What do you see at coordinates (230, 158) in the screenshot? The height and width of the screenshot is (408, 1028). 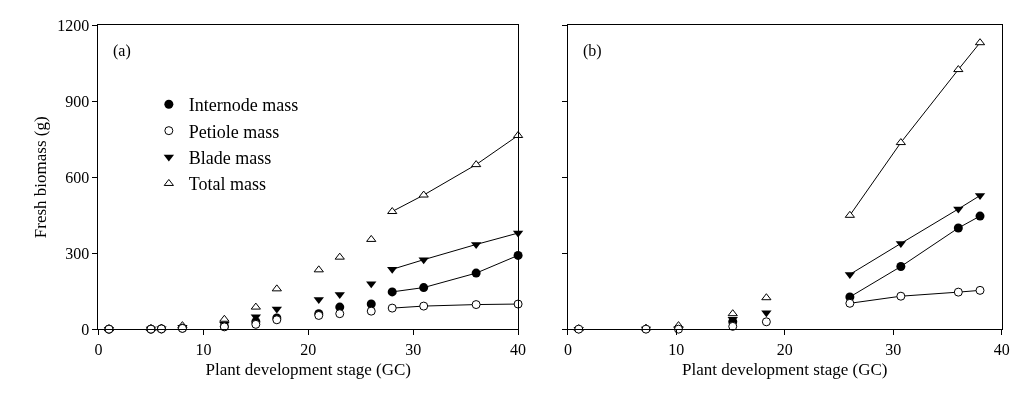 I see `legend-label: Blade mass` at bounding box center [230, 158].